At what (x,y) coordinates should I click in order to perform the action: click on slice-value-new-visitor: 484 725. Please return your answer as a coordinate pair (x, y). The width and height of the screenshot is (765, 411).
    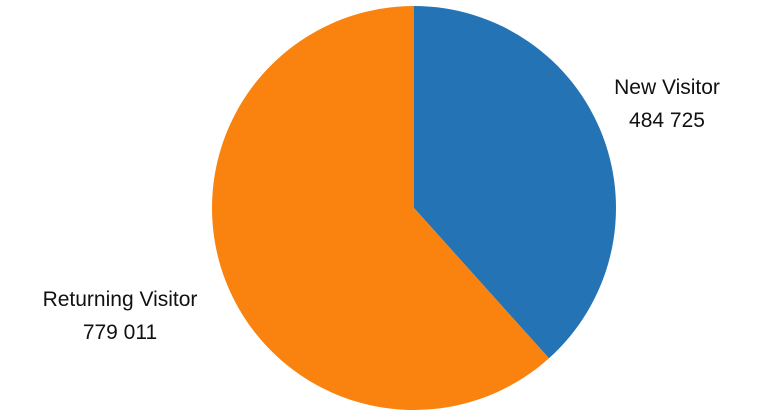
    Looking at the image, I should click on (667, 120).